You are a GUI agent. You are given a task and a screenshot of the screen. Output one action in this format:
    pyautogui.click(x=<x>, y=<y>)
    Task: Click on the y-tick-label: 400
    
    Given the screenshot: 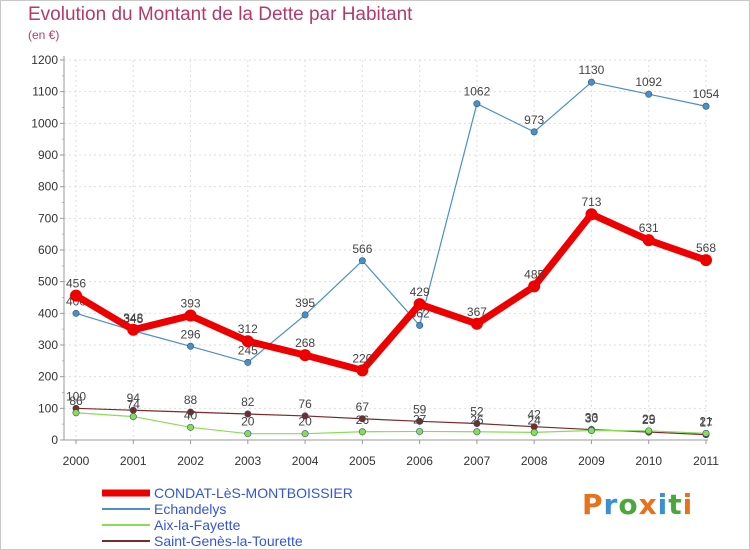 What is the action you would take?
    pyautogui.click(x=48, y=313)
    